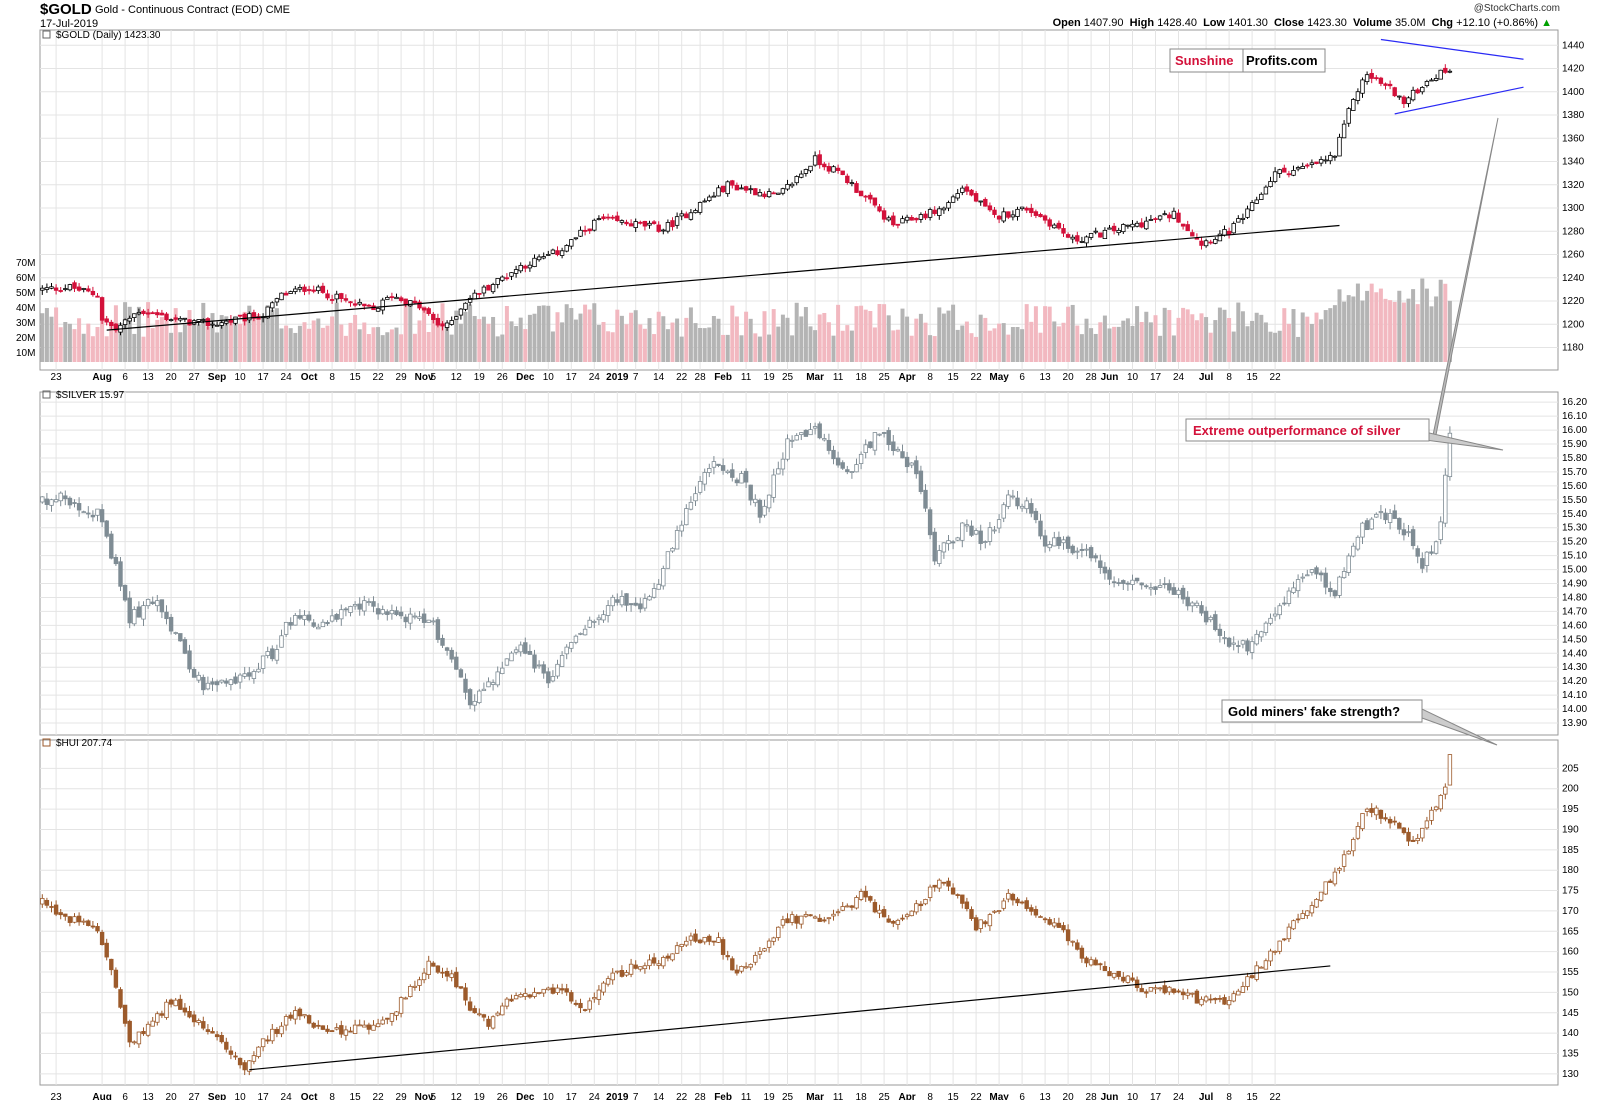 The image size is (1600, 1100). Describe the element at coordinates (1253, 377) in the screenshot. I see `x-tick-label: 15` at that location.